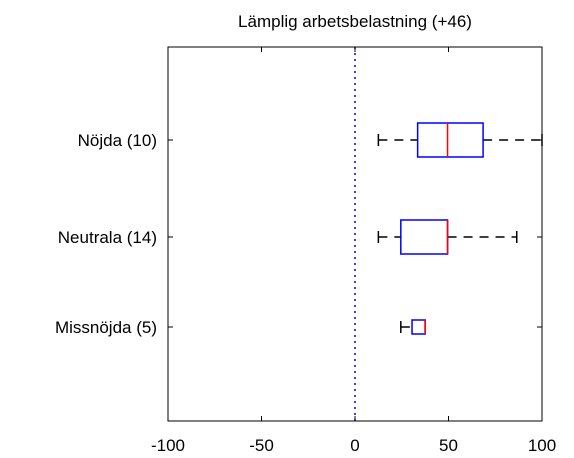  I want to click on x-tick-label: 0, so click(354, 445).